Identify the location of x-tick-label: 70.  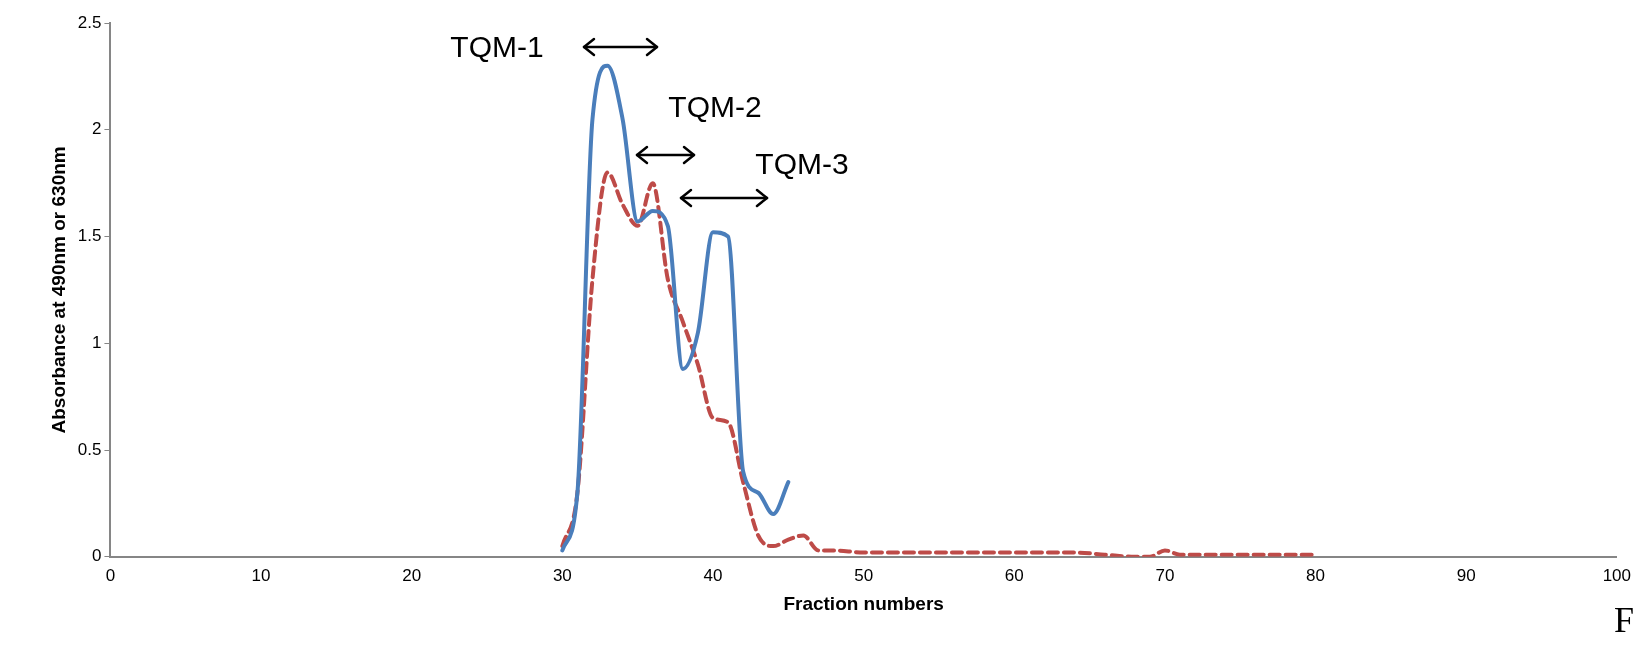
(1165, 575).